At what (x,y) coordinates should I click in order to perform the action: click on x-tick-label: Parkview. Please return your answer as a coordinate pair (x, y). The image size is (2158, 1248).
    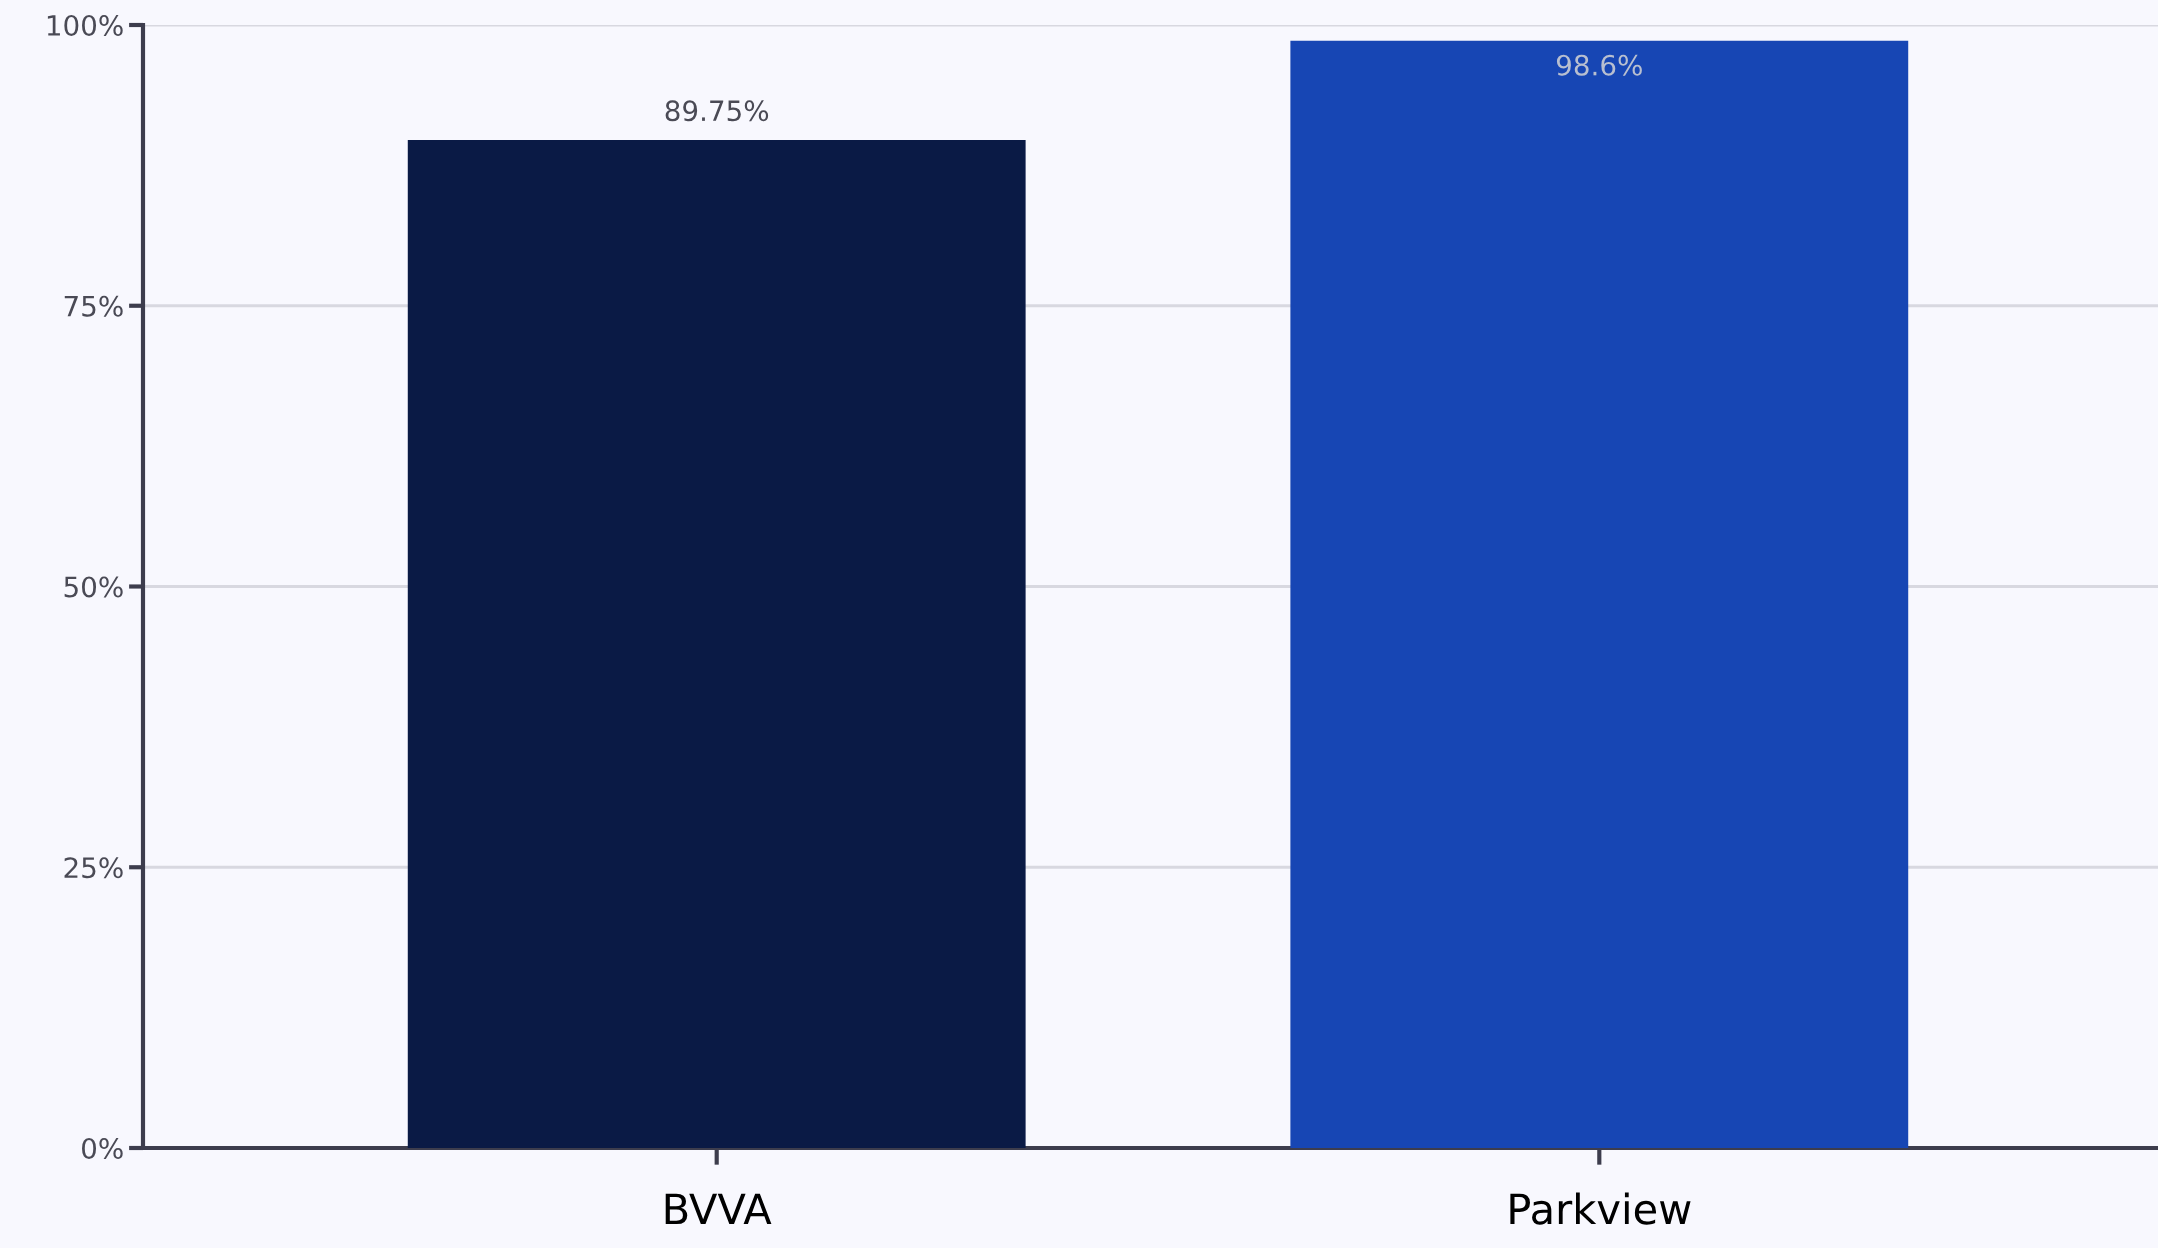
    Looking at the image, I should click on (1600, 1208).